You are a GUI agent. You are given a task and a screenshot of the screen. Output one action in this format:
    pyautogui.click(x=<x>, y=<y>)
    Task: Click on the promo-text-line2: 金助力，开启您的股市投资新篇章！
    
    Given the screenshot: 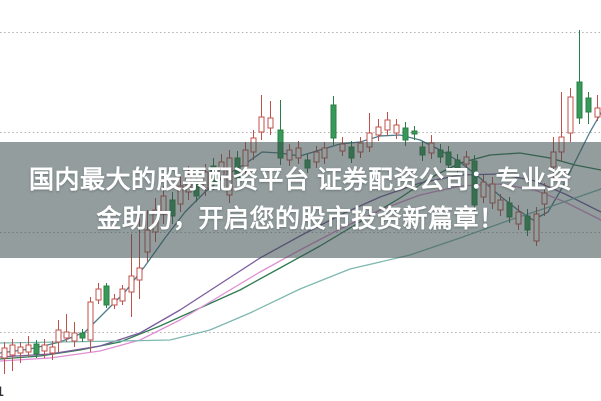 What is the action you would take?
    pyautogui.click(x=300, y=219)
    